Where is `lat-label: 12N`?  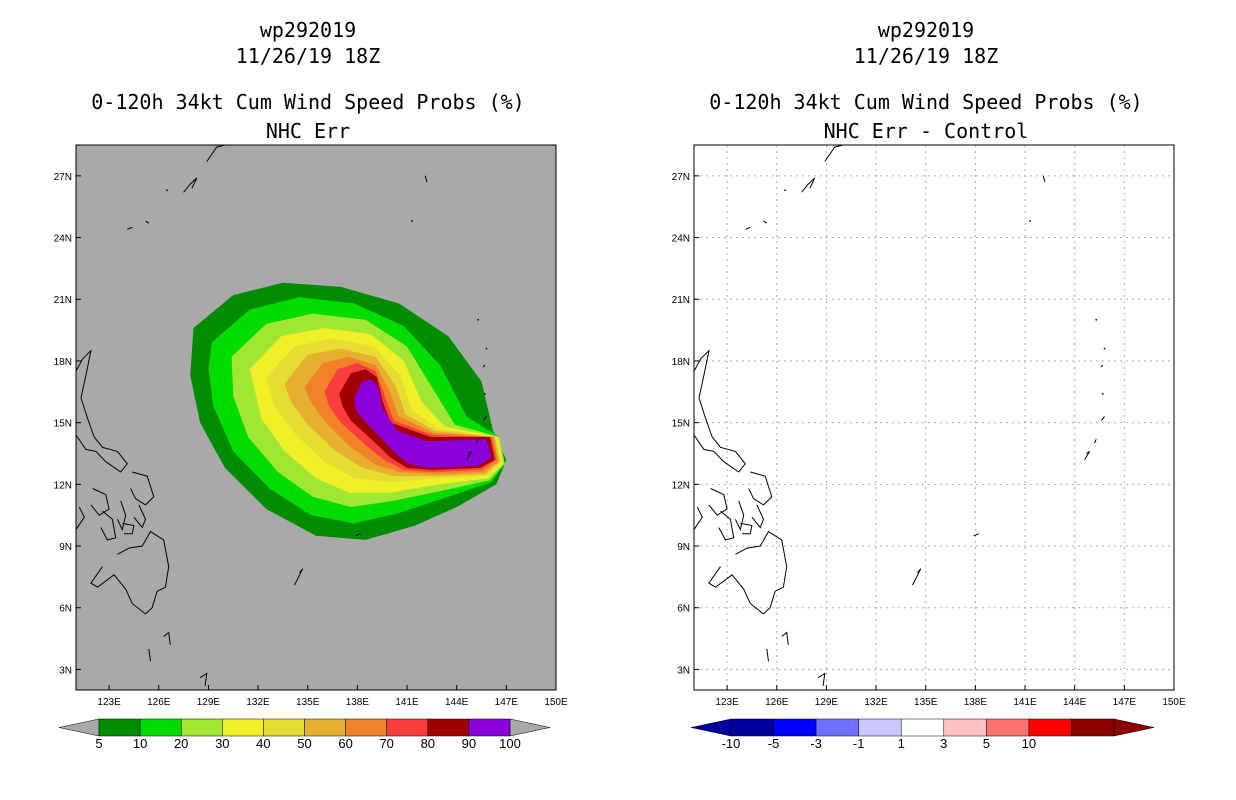
lat-label: 12N is located at coordinates (681, 485).